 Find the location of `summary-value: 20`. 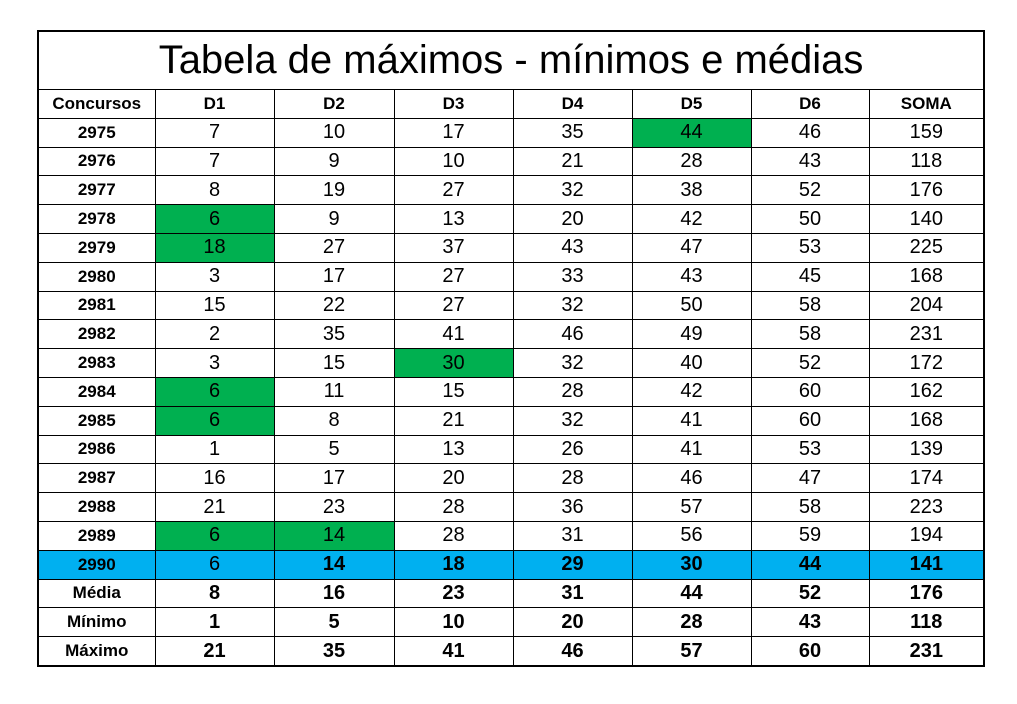

summary-value: 20 is located at coordinates (572, 622).